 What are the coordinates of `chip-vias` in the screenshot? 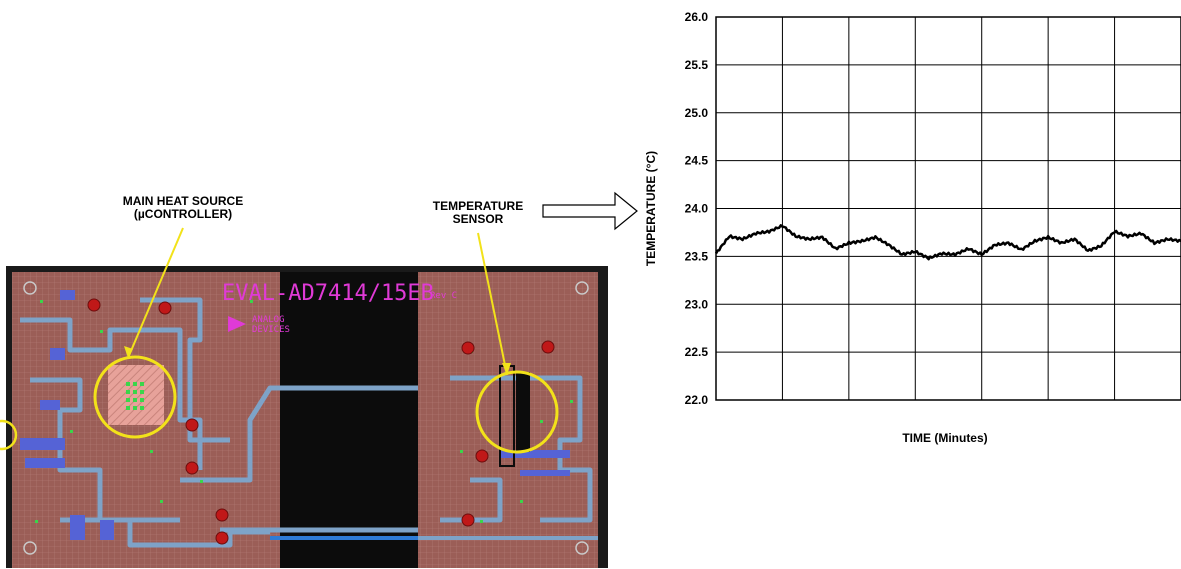 It's located at (135, 396).